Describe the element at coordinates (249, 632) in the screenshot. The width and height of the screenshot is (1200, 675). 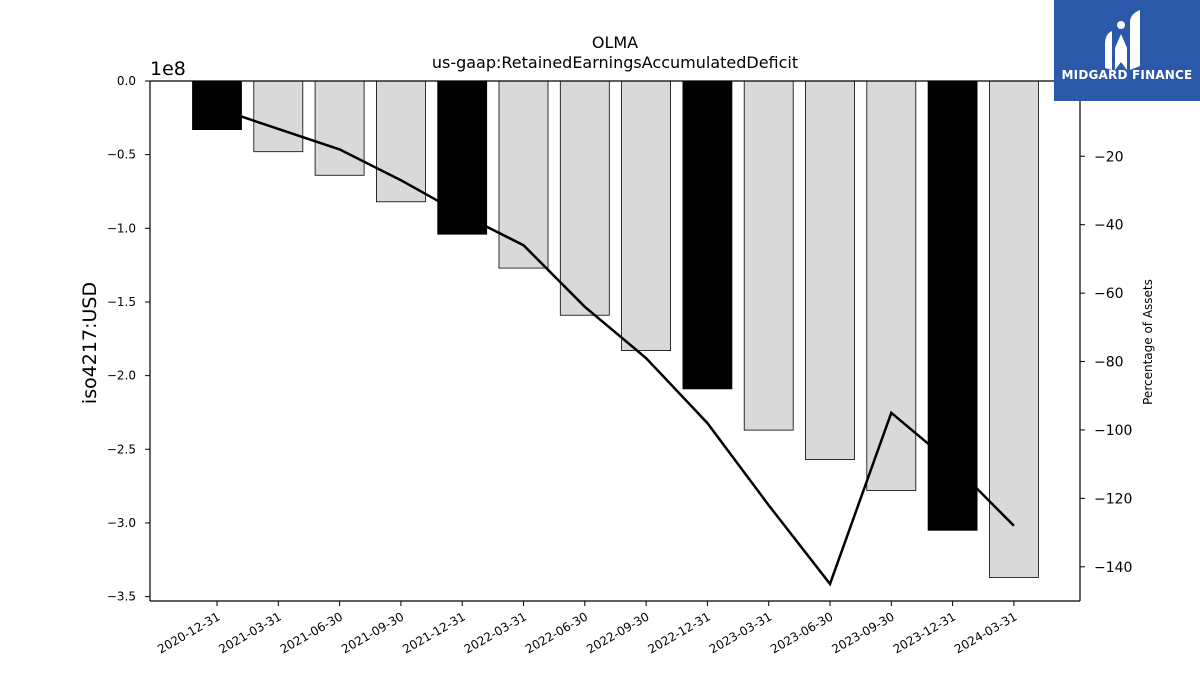
I see `x-tick-label: 2021-03-31` at that location.